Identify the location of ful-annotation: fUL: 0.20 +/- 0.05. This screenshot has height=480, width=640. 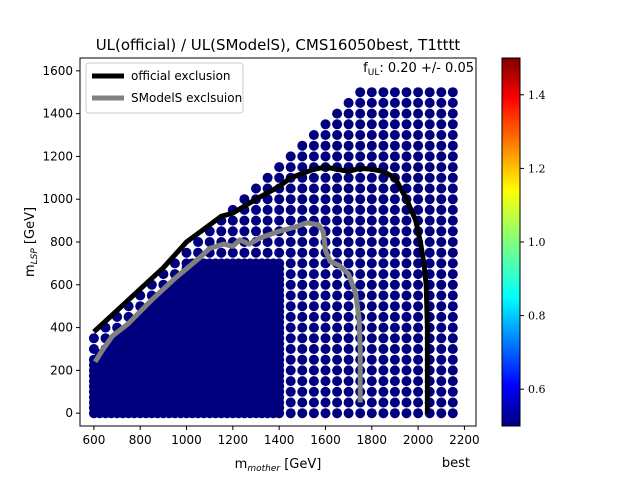
(418, 69).